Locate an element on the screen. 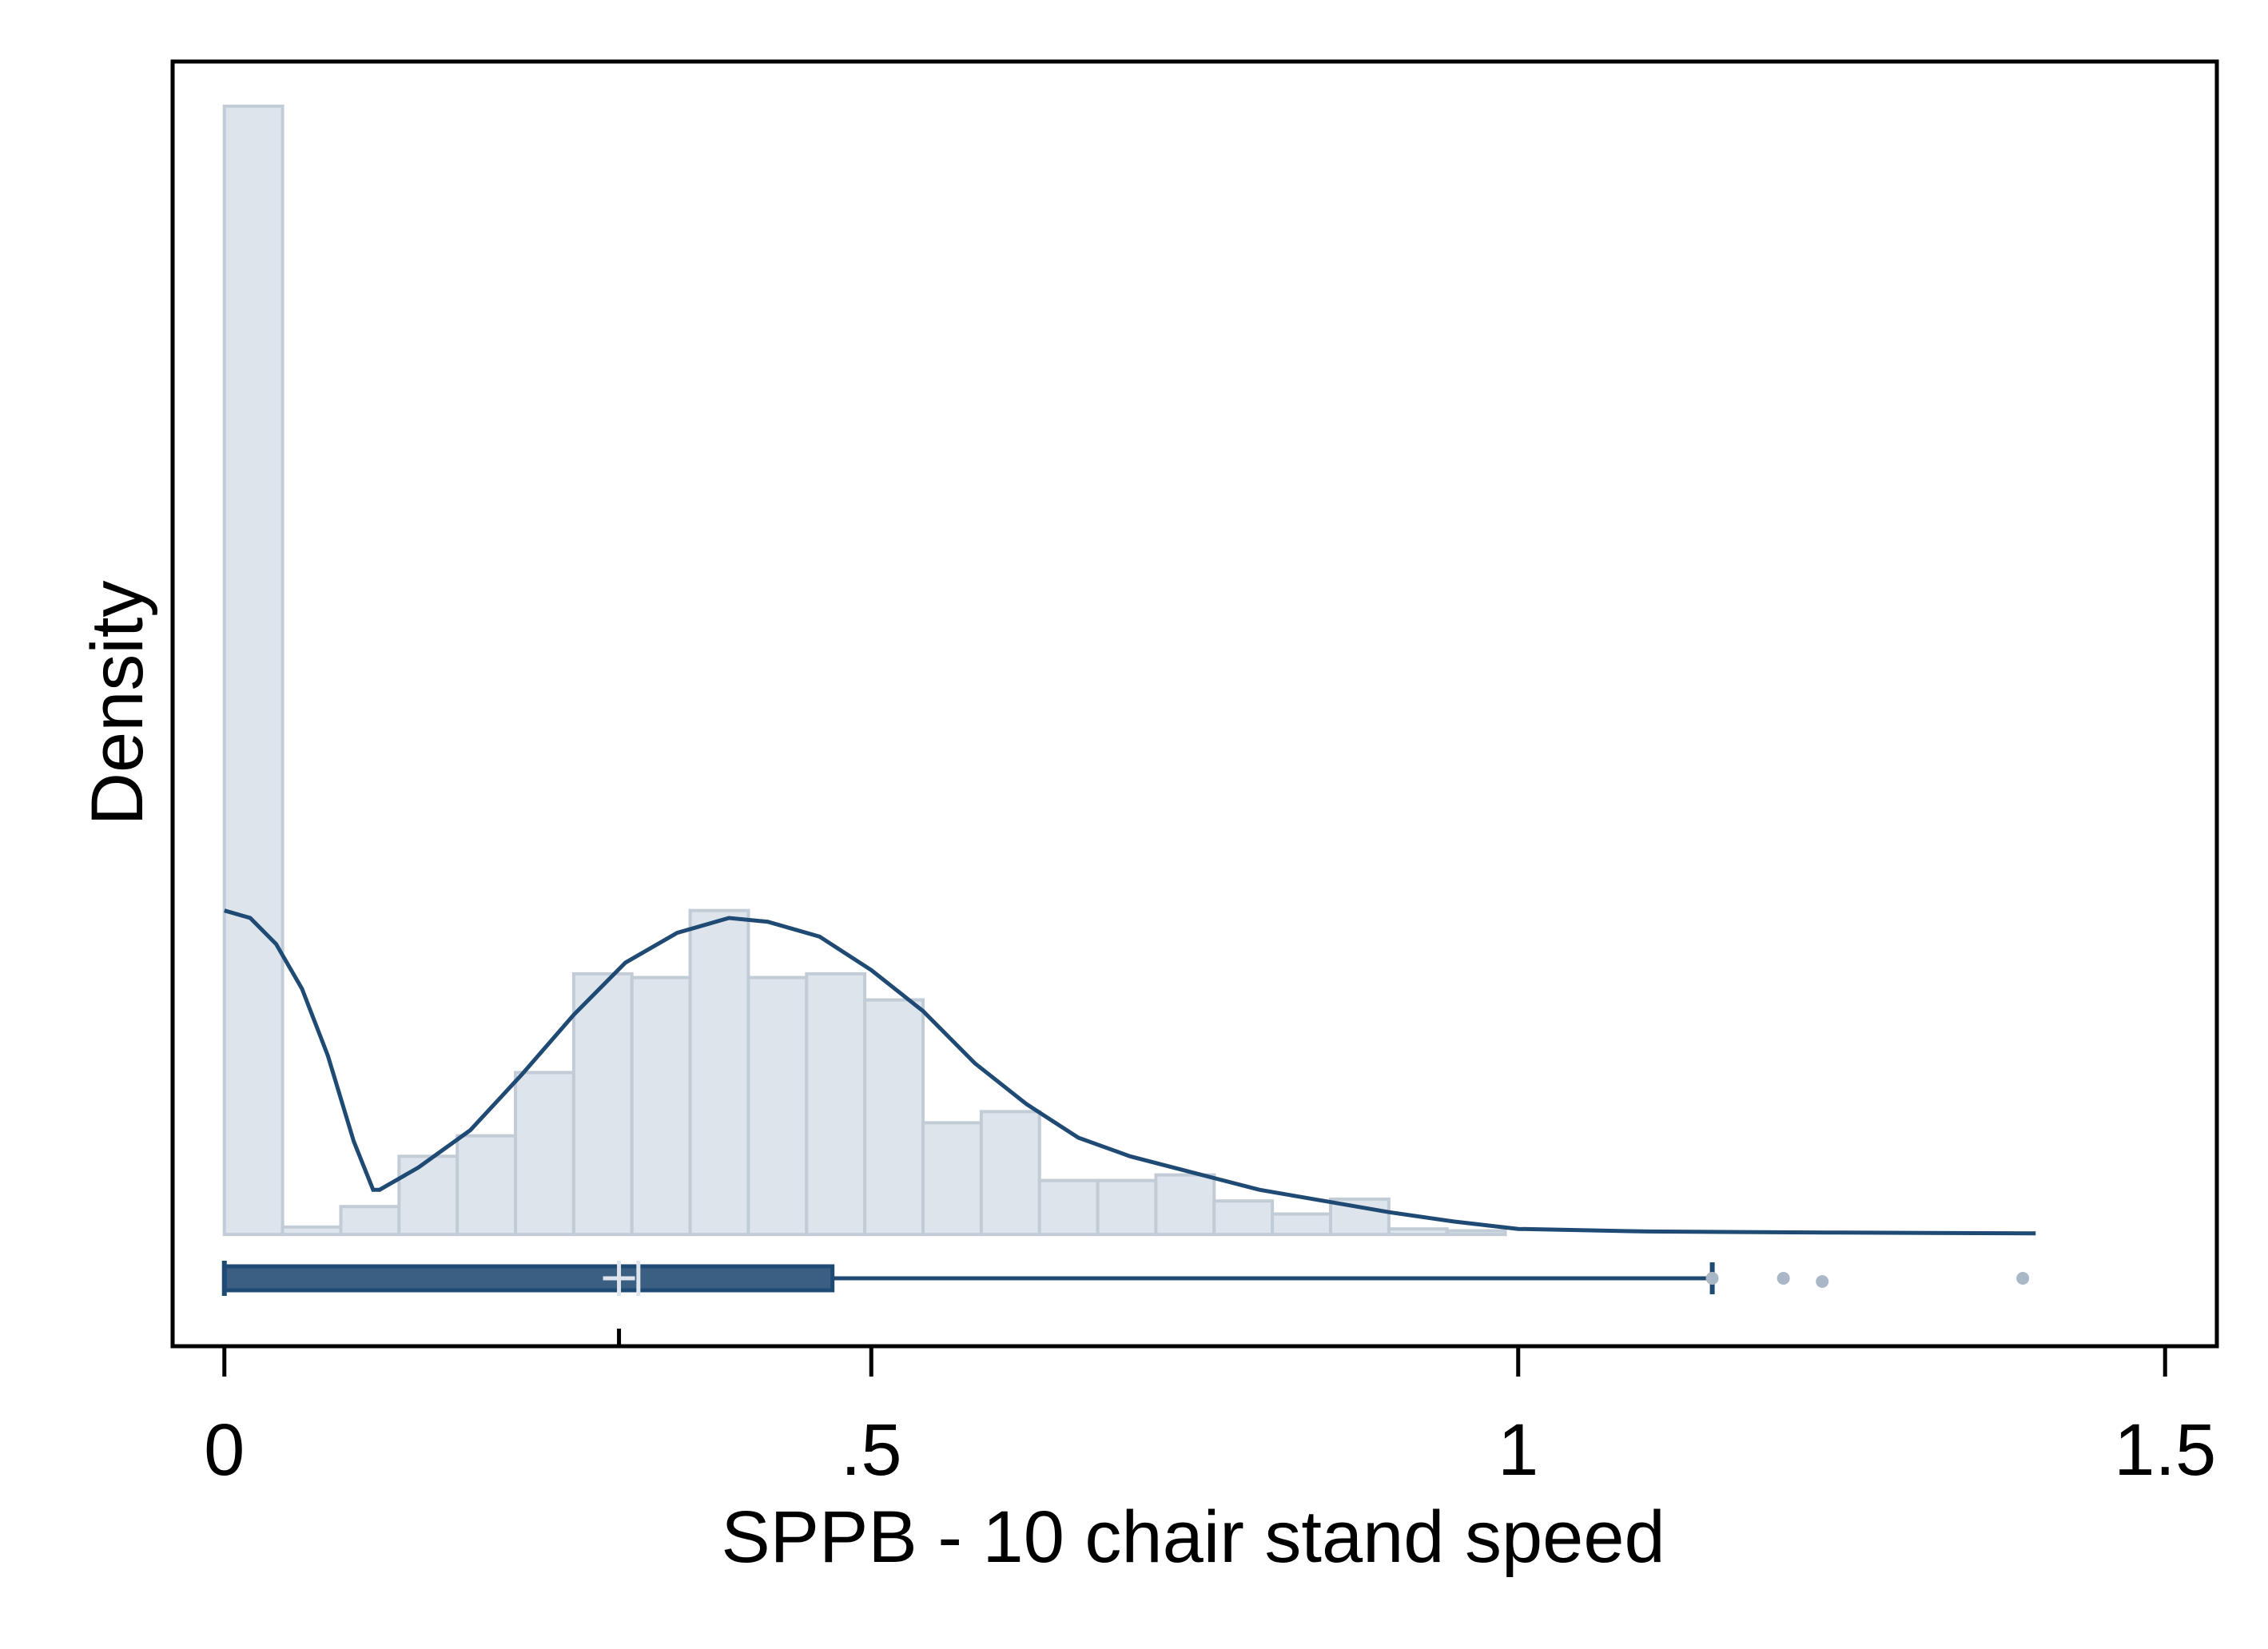 The image size is (2268, 1649). boxplot is located at coordinates (1125, 1278).